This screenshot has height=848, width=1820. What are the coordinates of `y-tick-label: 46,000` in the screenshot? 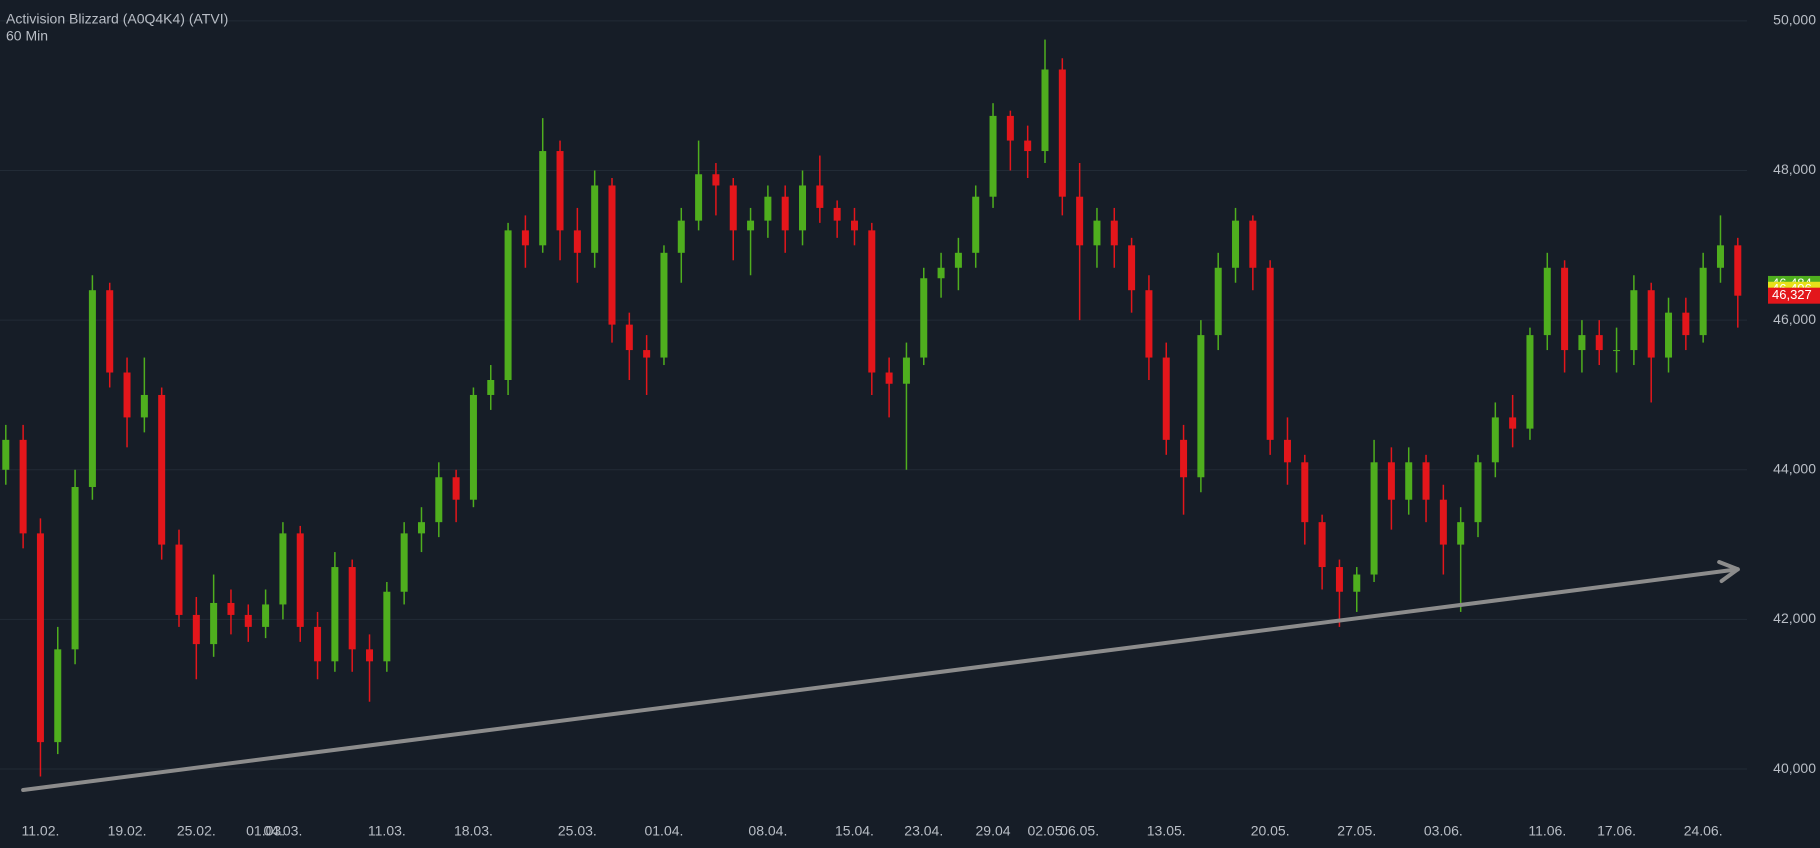 It's located at (1794, 319).